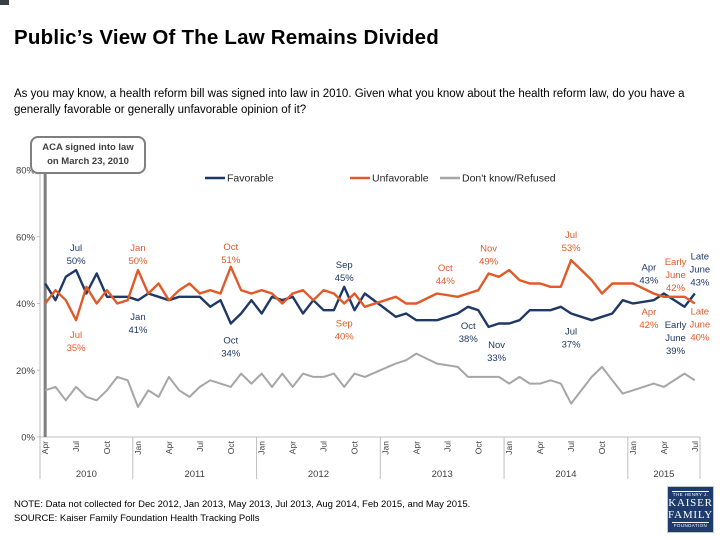  I want to click on x-year-label: 2013, so click(442, 474).